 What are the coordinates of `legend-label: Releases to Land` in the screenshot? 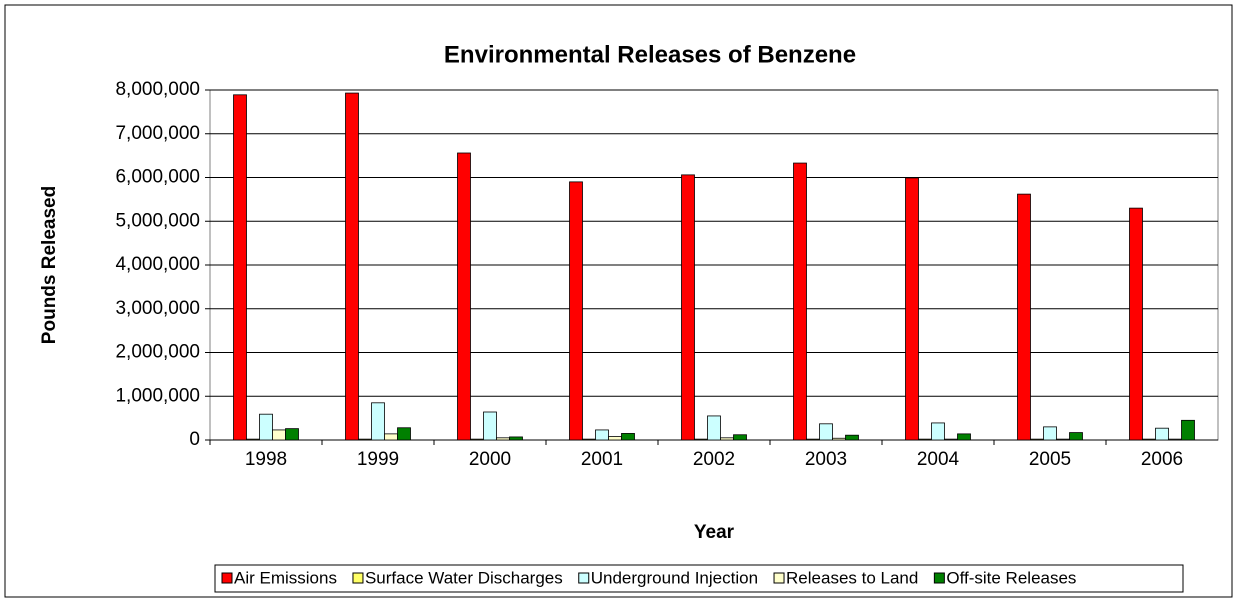 It's located at (852, 577).